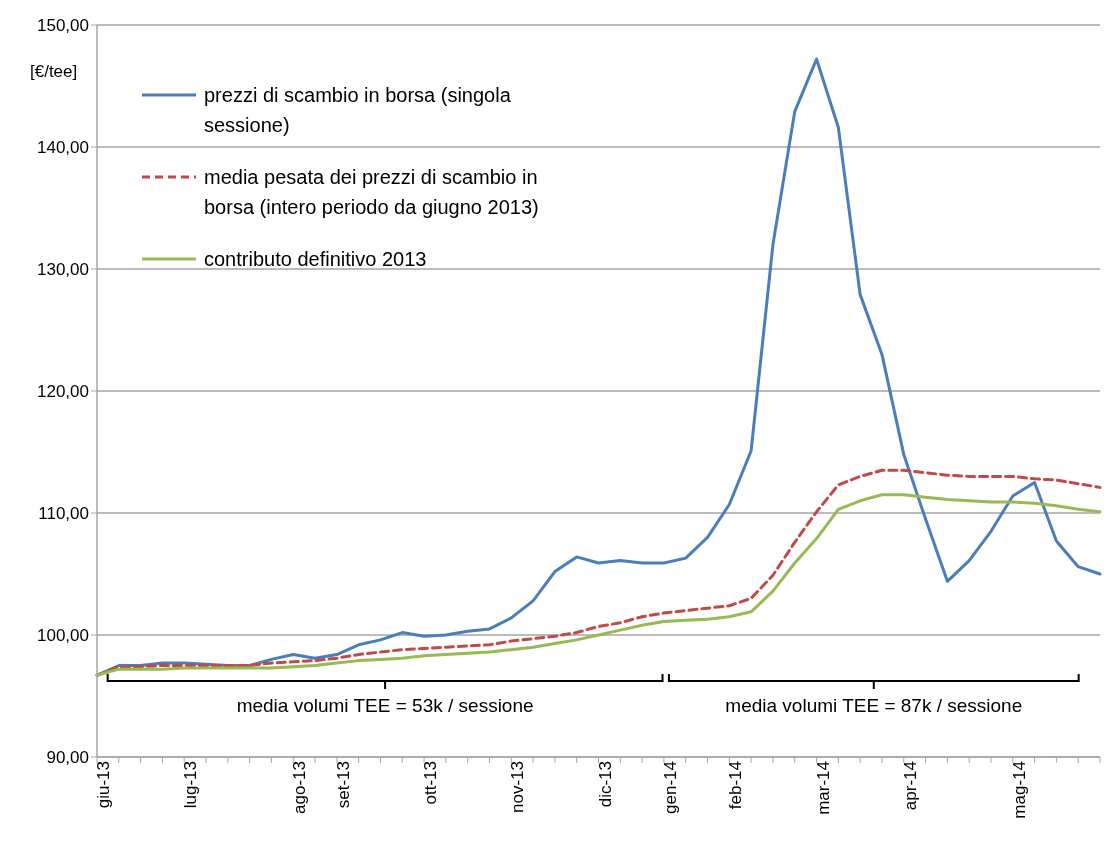 Image resolution: width=1106 pixels, height=845 pixels. Describe the element at coordinates (54, 72) in the screenshot. I see `y-axis-title: [€/tee]` at that location.